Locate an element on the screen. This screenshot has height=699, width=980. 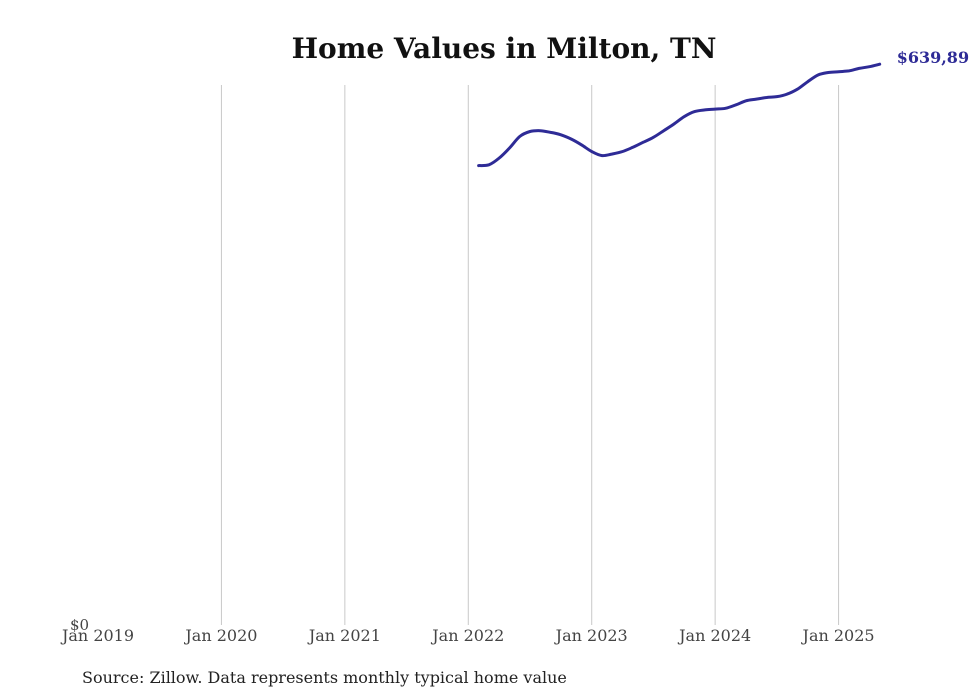
x-tick-label: Jan 2022 is located at coordinates (467, 635).